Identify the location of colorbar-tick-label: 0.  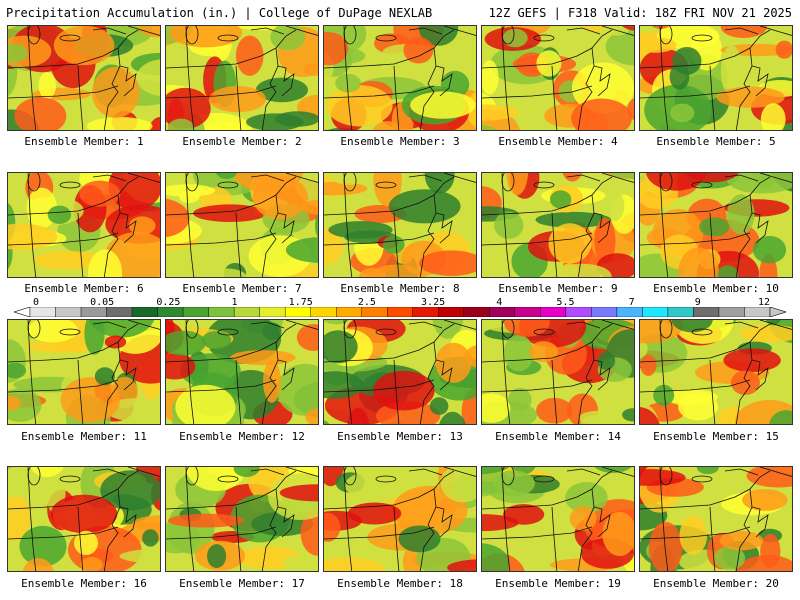
(36, 302).